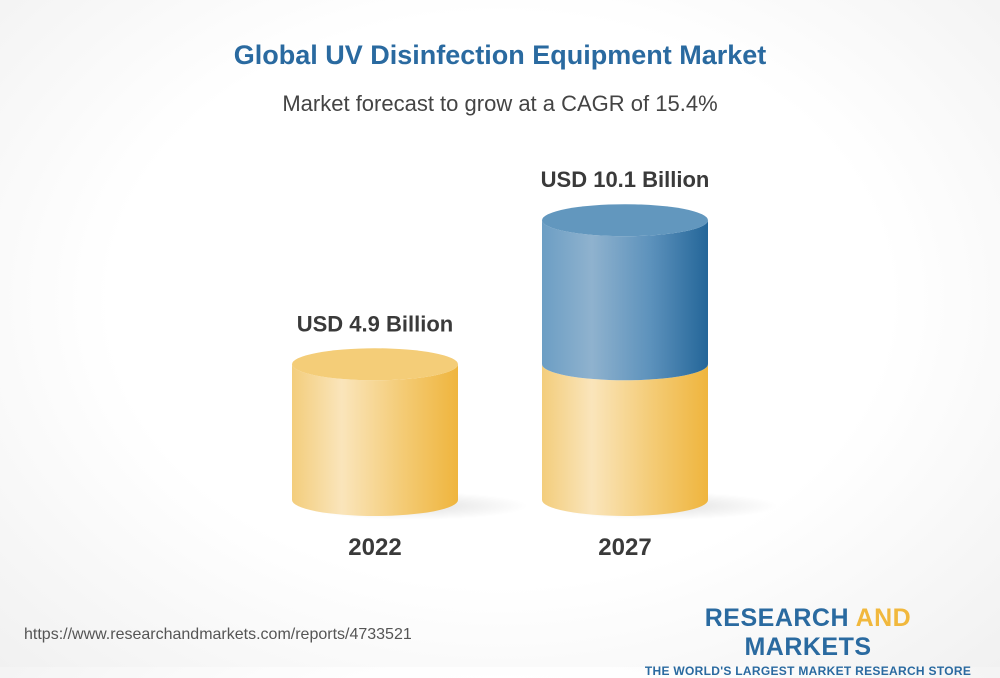 The height and width of the screenshot is (678, 1000). What do you see at coordinates (625, 220) in the screenshot?
I see `cylinder-top-2027` at bounding box center [625, 220].